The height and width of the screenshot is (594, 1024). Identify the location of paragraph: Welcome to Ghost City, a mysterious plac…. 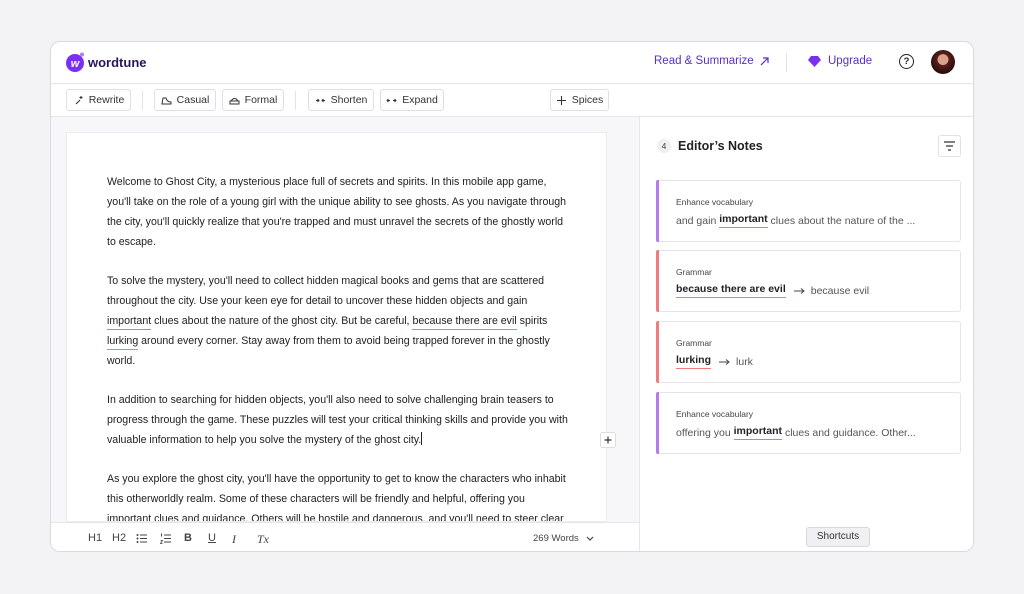
(338, 212).